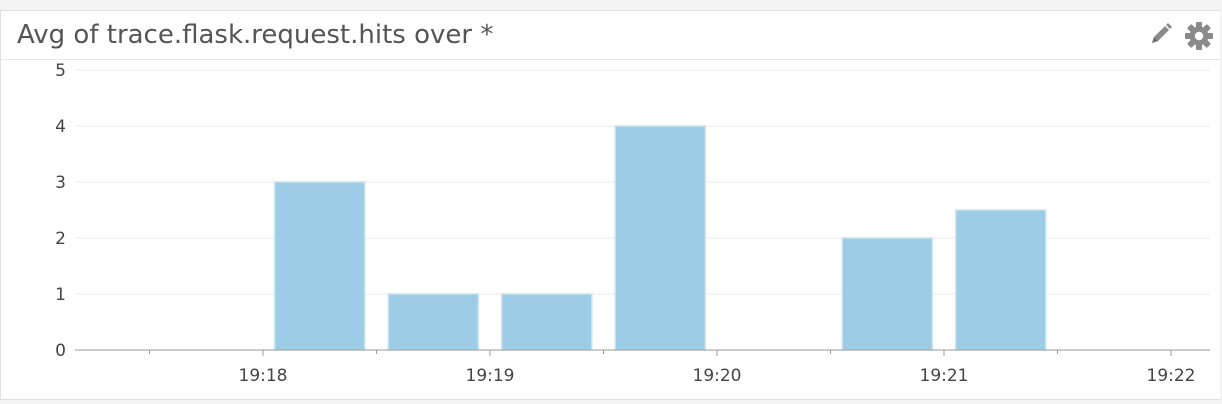  What do you see at coordinates (60, 127) in the screenshot?
I see `y-tick-label: 4` at bounding box center [60, 127].